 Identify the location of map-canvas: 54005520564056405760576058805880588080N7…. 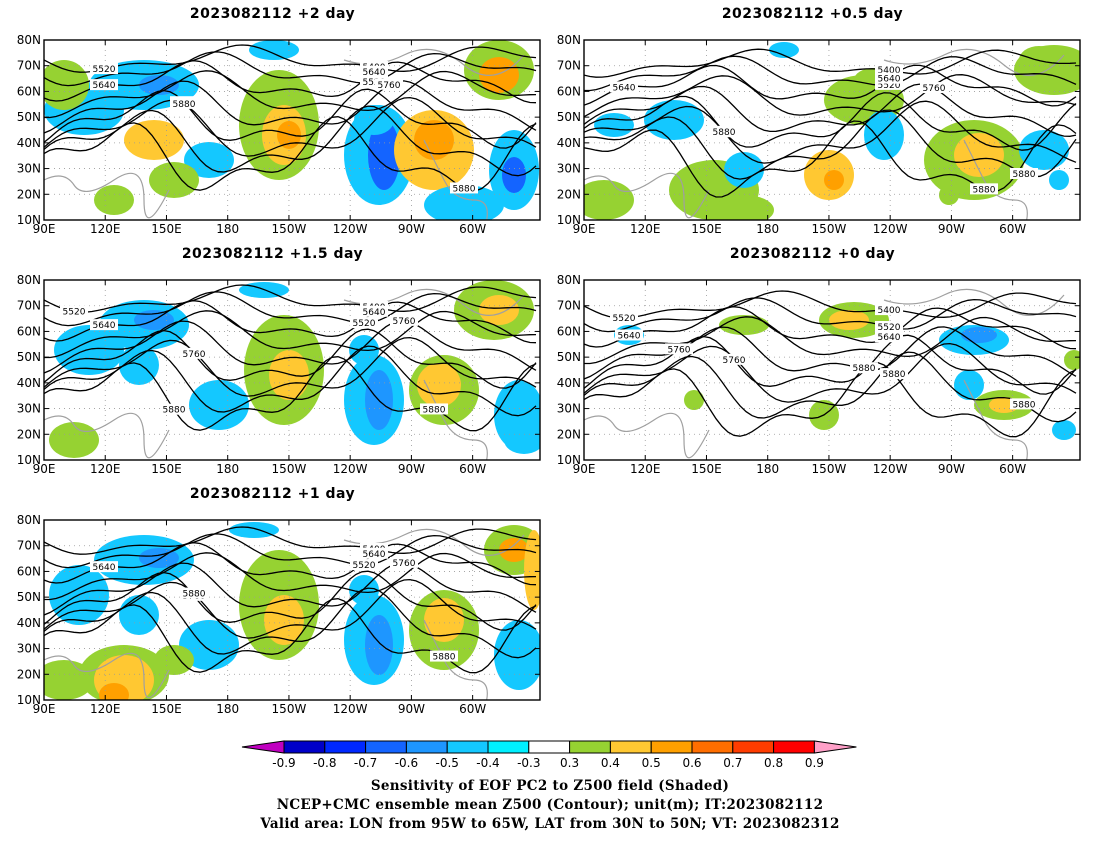
(819, 134).